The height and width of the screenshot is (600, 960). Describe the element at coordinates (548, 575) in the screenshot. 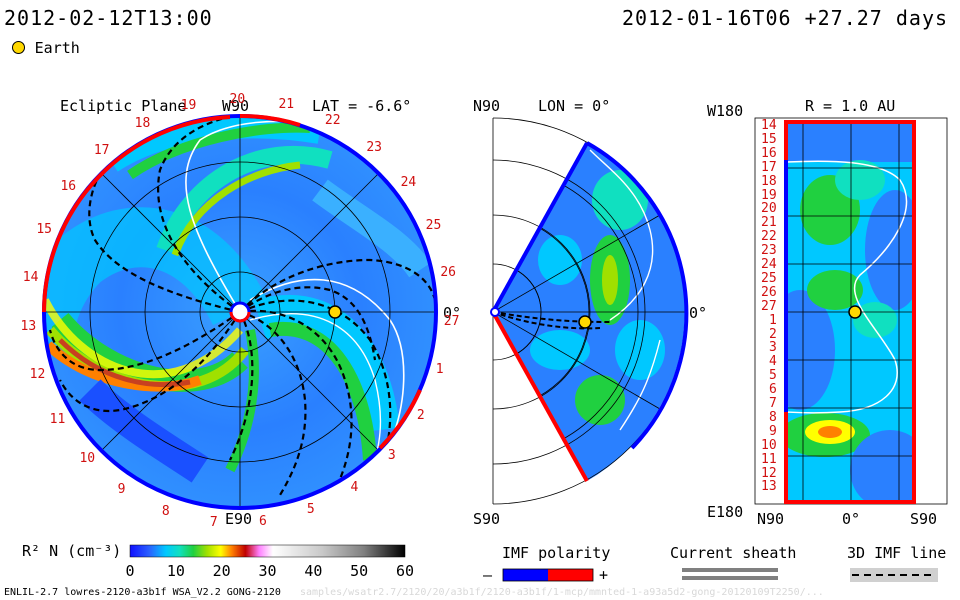

I see `imf-polarity-swatch` at that location.